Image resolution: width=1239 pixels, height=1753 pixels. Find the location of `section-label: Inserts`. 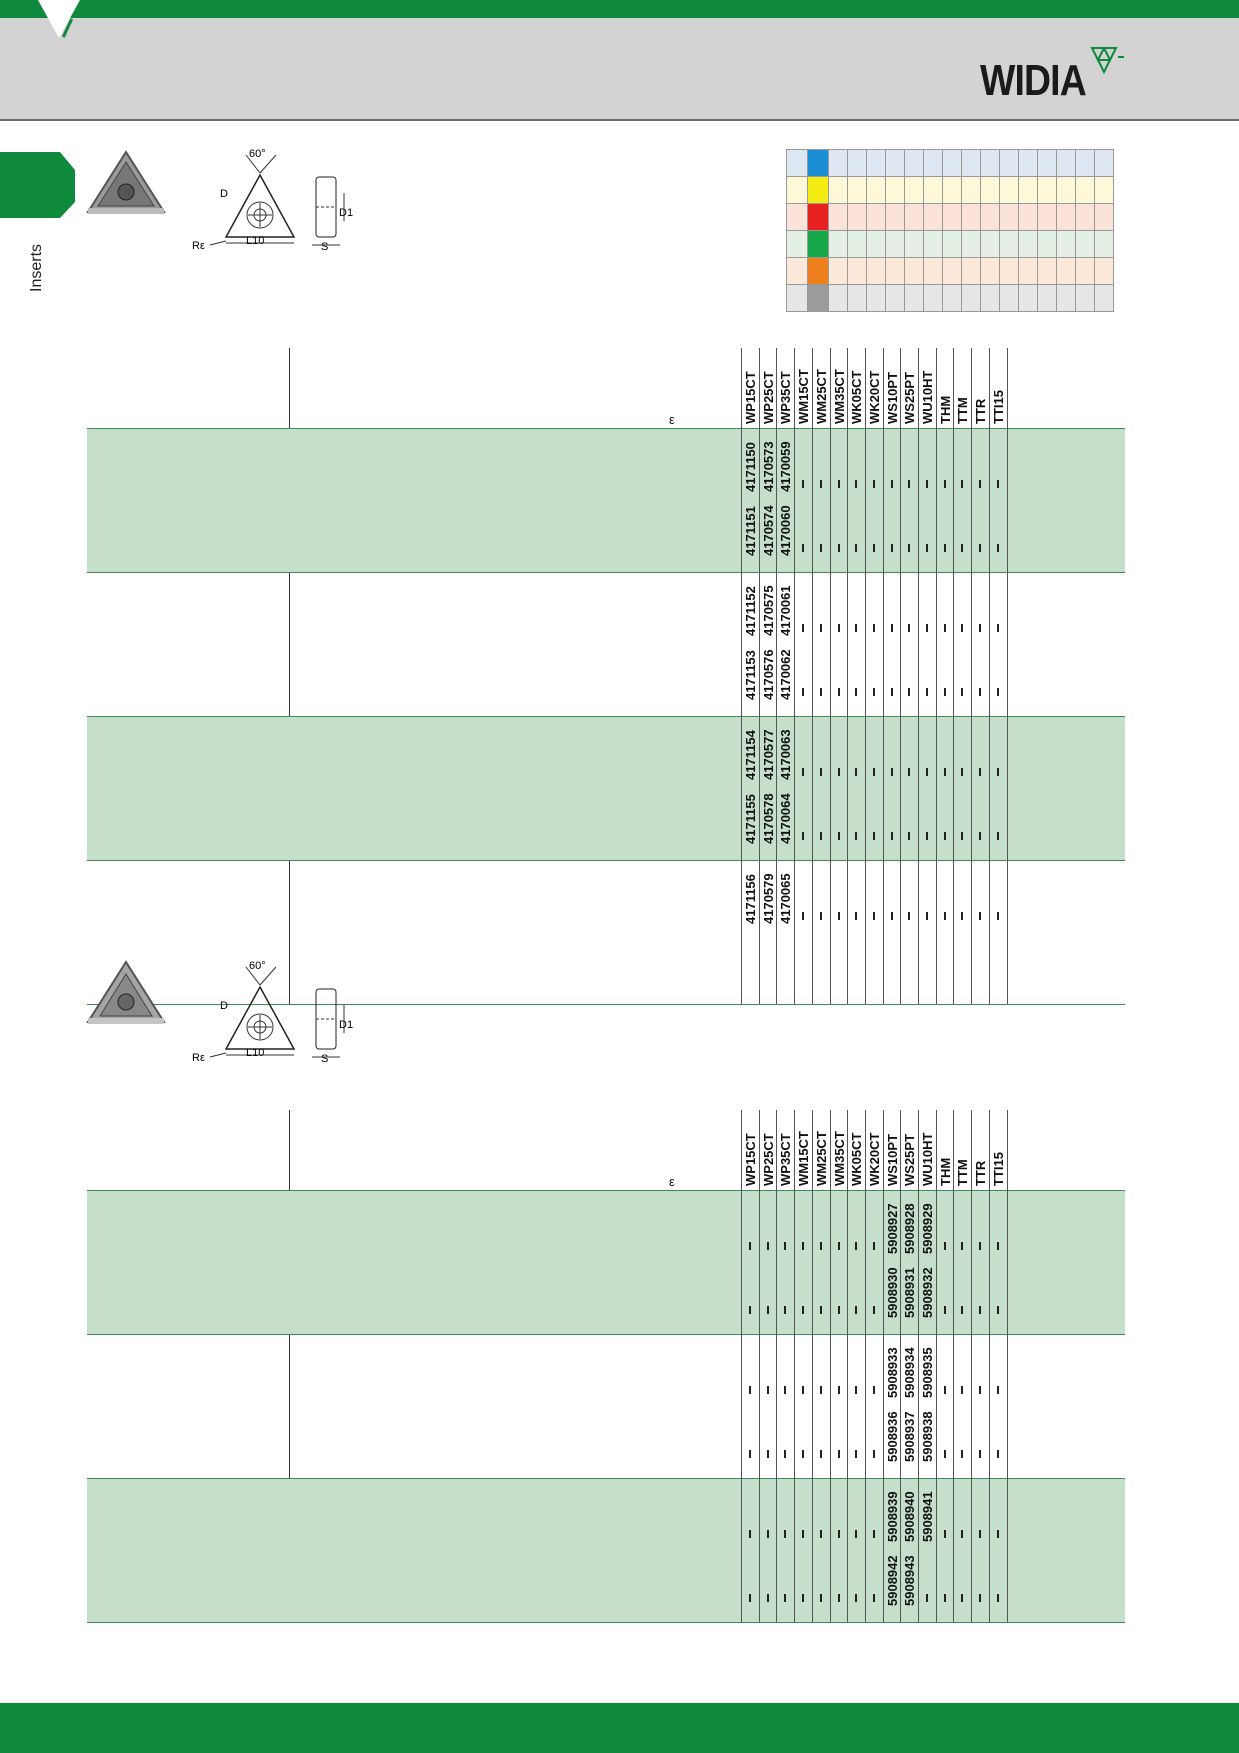

section-label: Inserts is located at coordinates (36, 267).